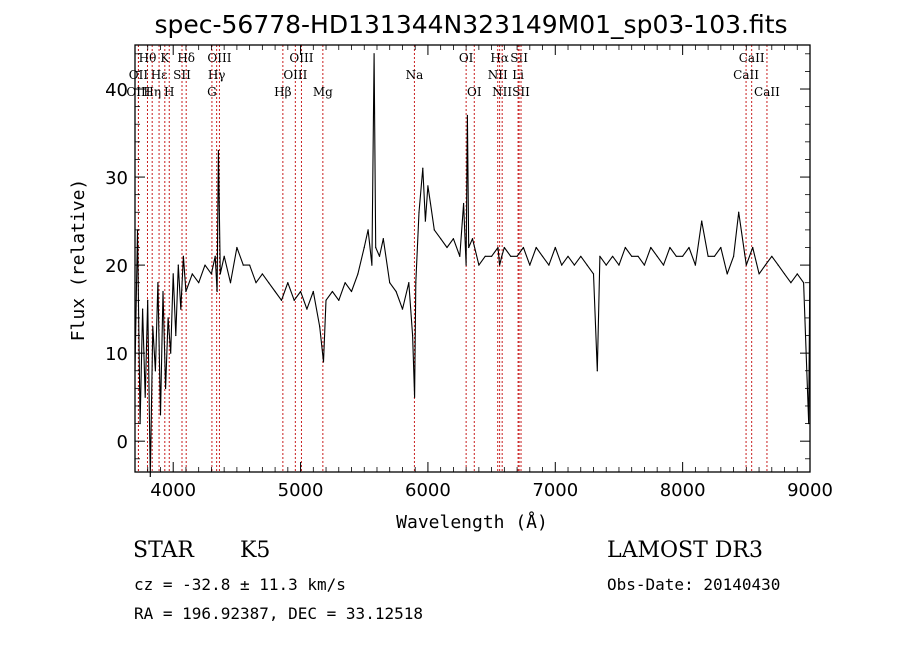 The width and height of the screenshot is (900, 649). What do you see at coordinates (165, 58) in the screenshot?
I see `marker-label: K` at bounding box center [165, 58].